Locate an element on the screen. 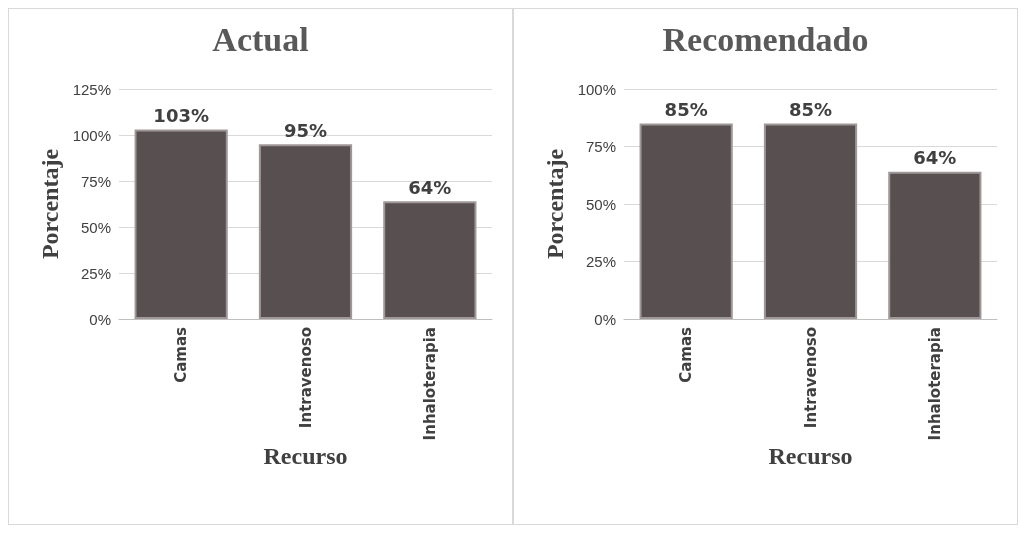 This screenshot has height=533, width=1027. chart-title: Actual is located at coordinates (260, 39).